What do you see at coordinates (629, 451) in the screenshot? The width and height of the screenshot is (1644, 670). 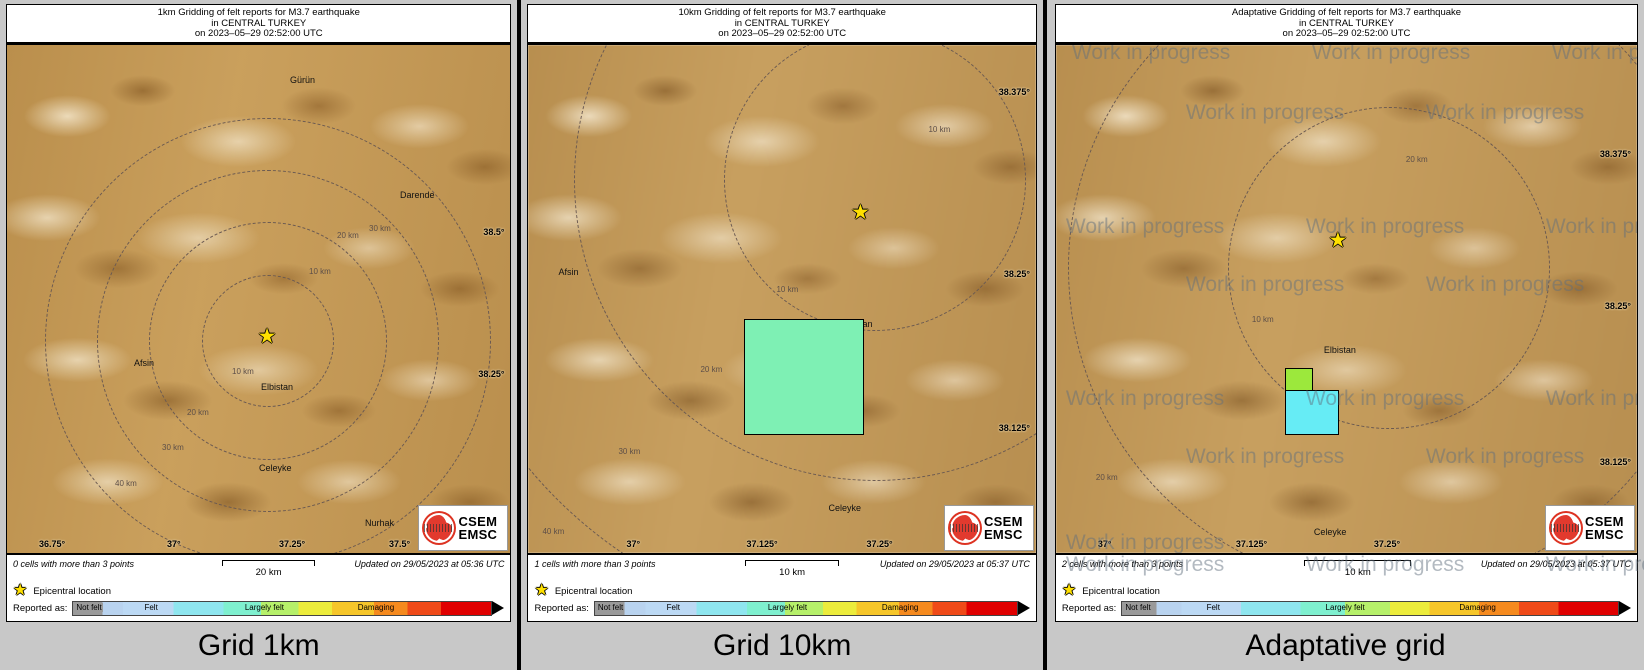 I see `ring-label-30km-w: 30 km` at bounding box center [629, 451].